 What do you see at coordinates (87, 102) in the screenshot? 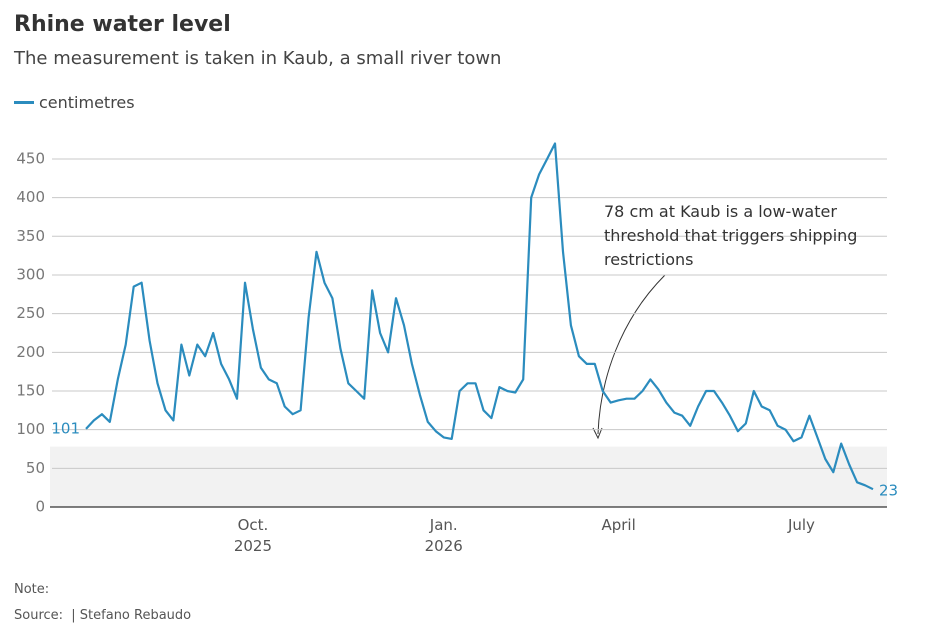
I see `legend-label: centimetres` at bounding box center [87, 102].